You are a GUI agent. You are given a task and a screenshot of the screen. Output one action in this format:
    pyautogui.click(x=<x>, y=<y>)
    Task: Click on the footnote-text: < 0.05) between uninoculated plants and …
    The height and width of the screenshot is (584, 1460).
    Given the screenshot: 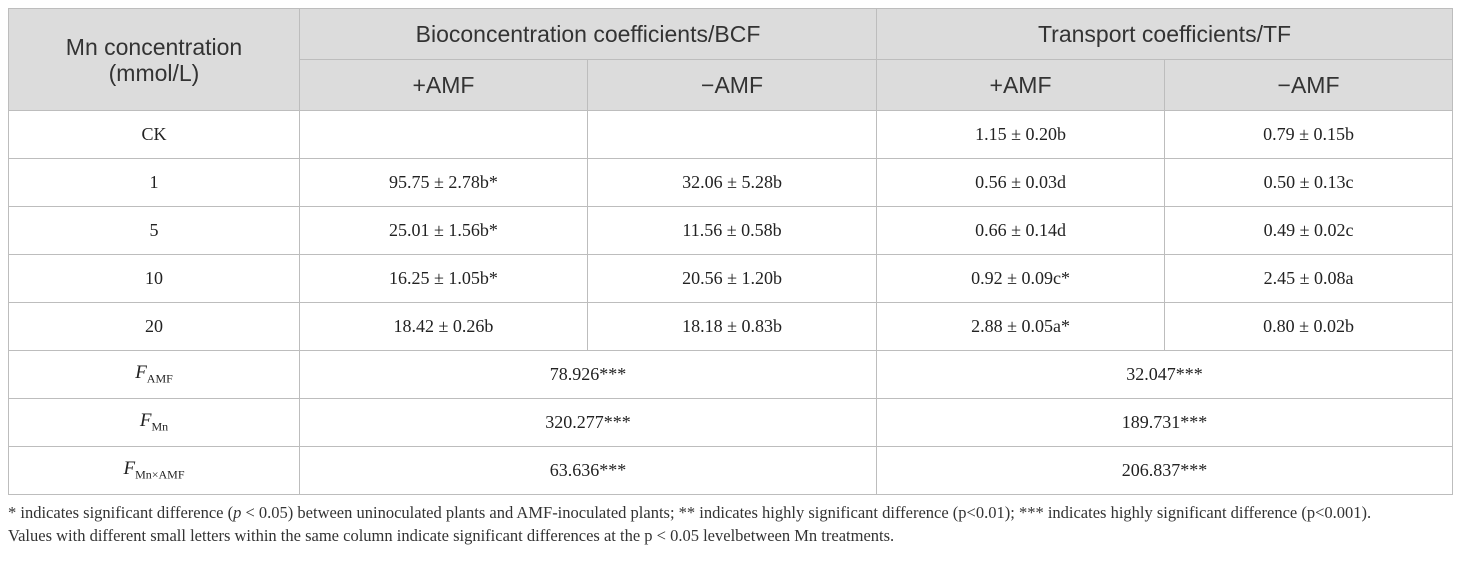 What is the action you would take?
    pyautogui.click(x=806, y=512)
    